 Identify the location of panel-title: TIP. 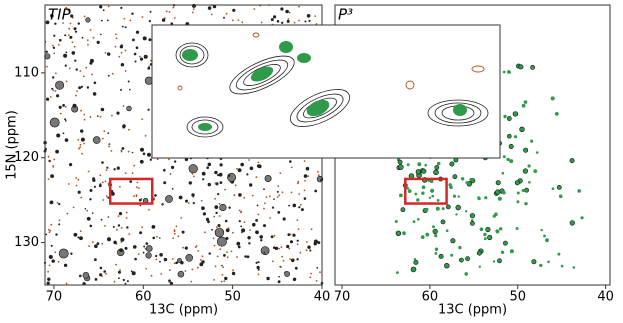
(60, 15).